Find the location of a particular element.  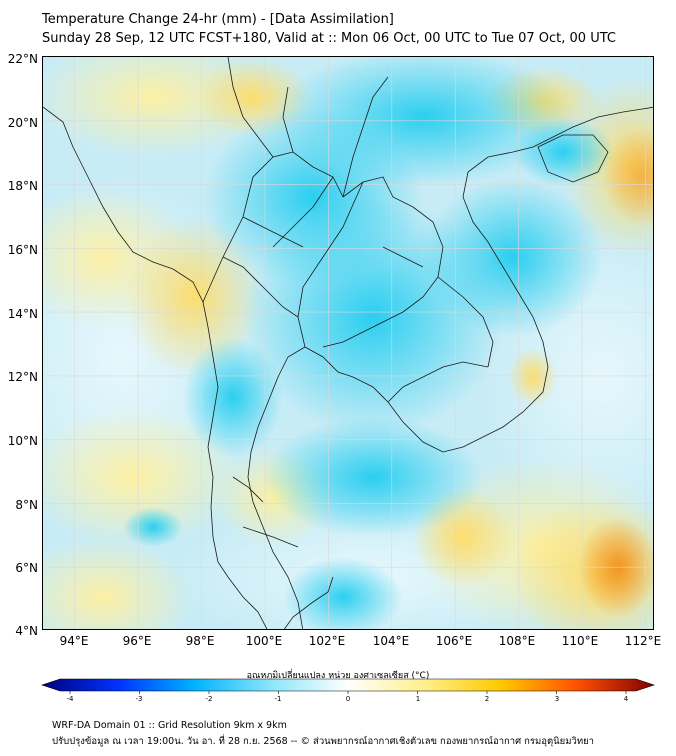

lon-label: 112°E is located at coordinates (643, 641).